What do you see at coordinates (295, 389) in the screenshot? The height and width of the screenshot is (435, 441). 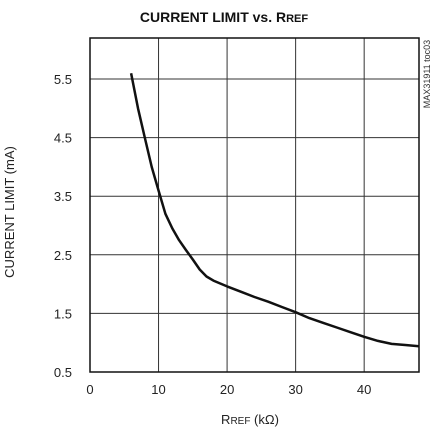 I see `x-tick-label: 30` at bounding box center [295, 389].